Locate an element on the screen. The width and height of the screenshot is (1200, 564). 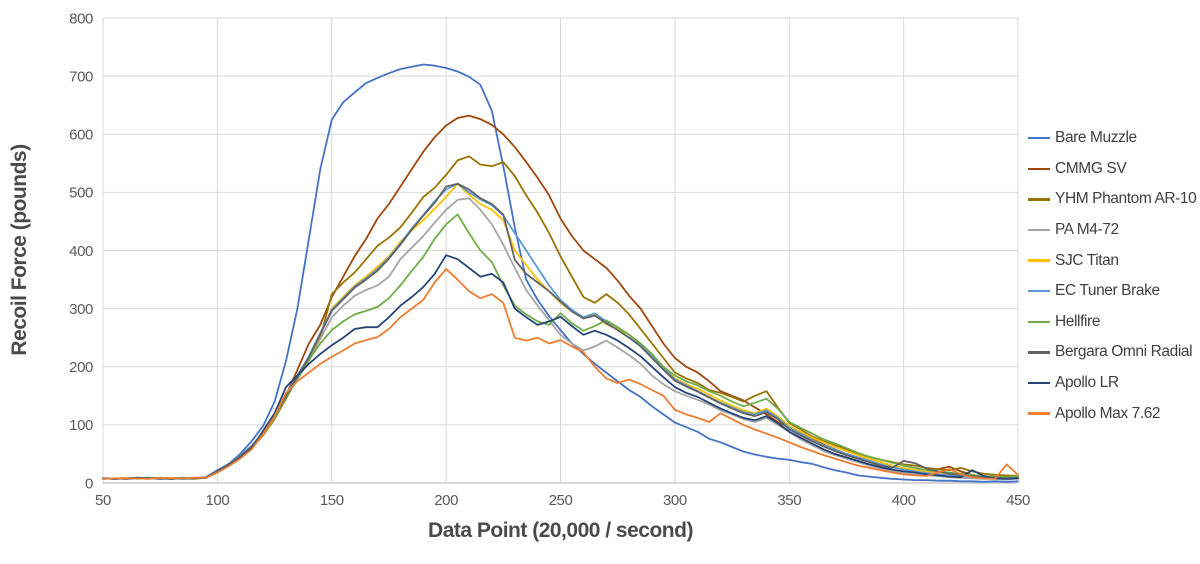
y-tick-label-100: 100 is located at coordinates (81, 425).